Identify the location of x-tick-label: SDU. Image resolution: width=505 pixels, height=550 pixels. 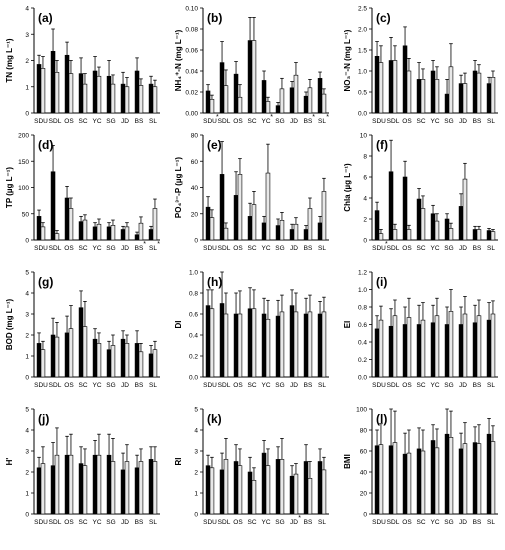
(210, 522).